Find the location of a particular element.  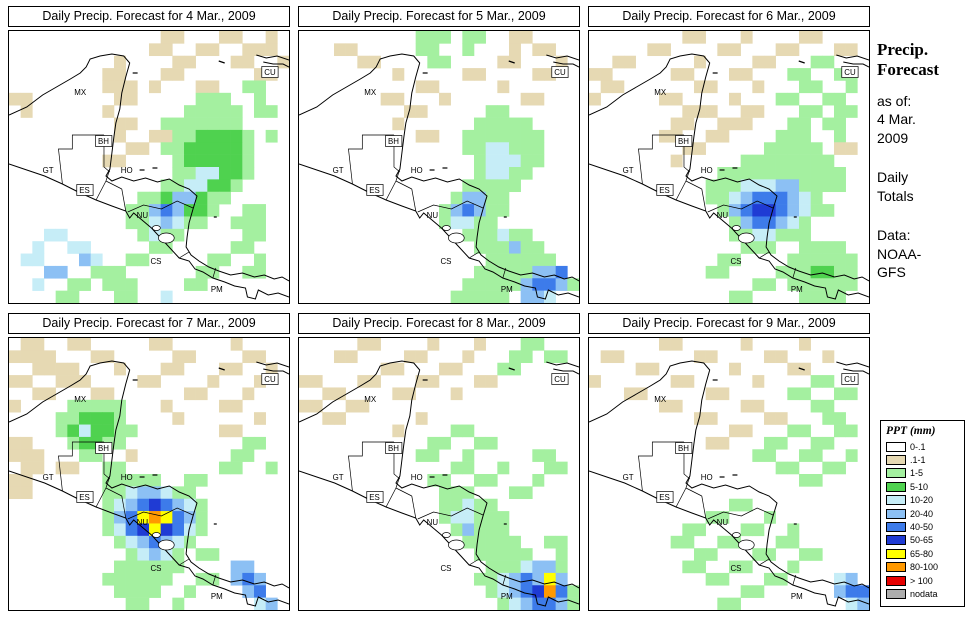

as-of-date-line2: 2009 is located at coordinates (893, 137).